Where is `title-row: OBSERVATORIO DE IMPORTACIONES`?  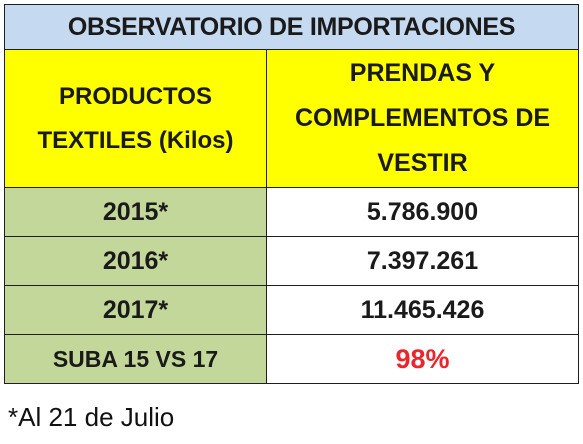 title-row: OBSERVATORIO DE IMPORTACIONES is located at coordinates (291, 27).